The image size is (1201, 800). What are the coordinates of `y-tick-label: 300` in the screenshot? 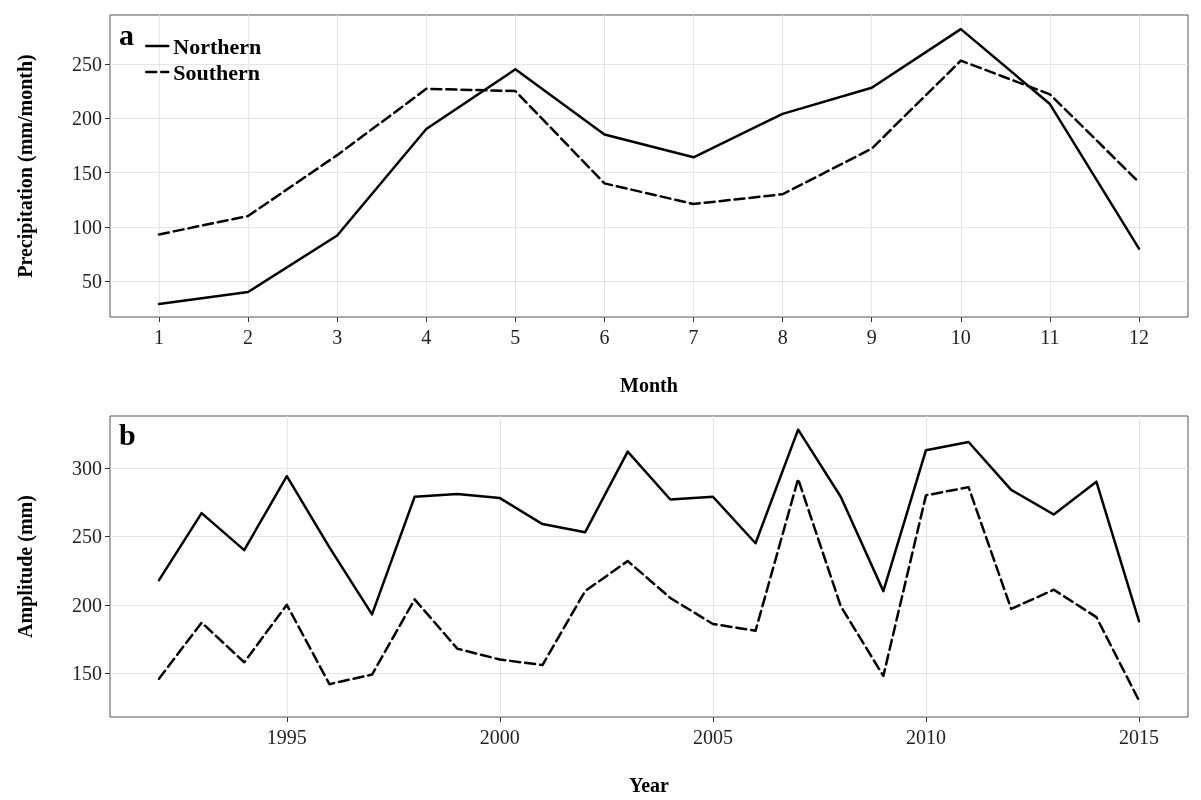 It's located at (87, 467).